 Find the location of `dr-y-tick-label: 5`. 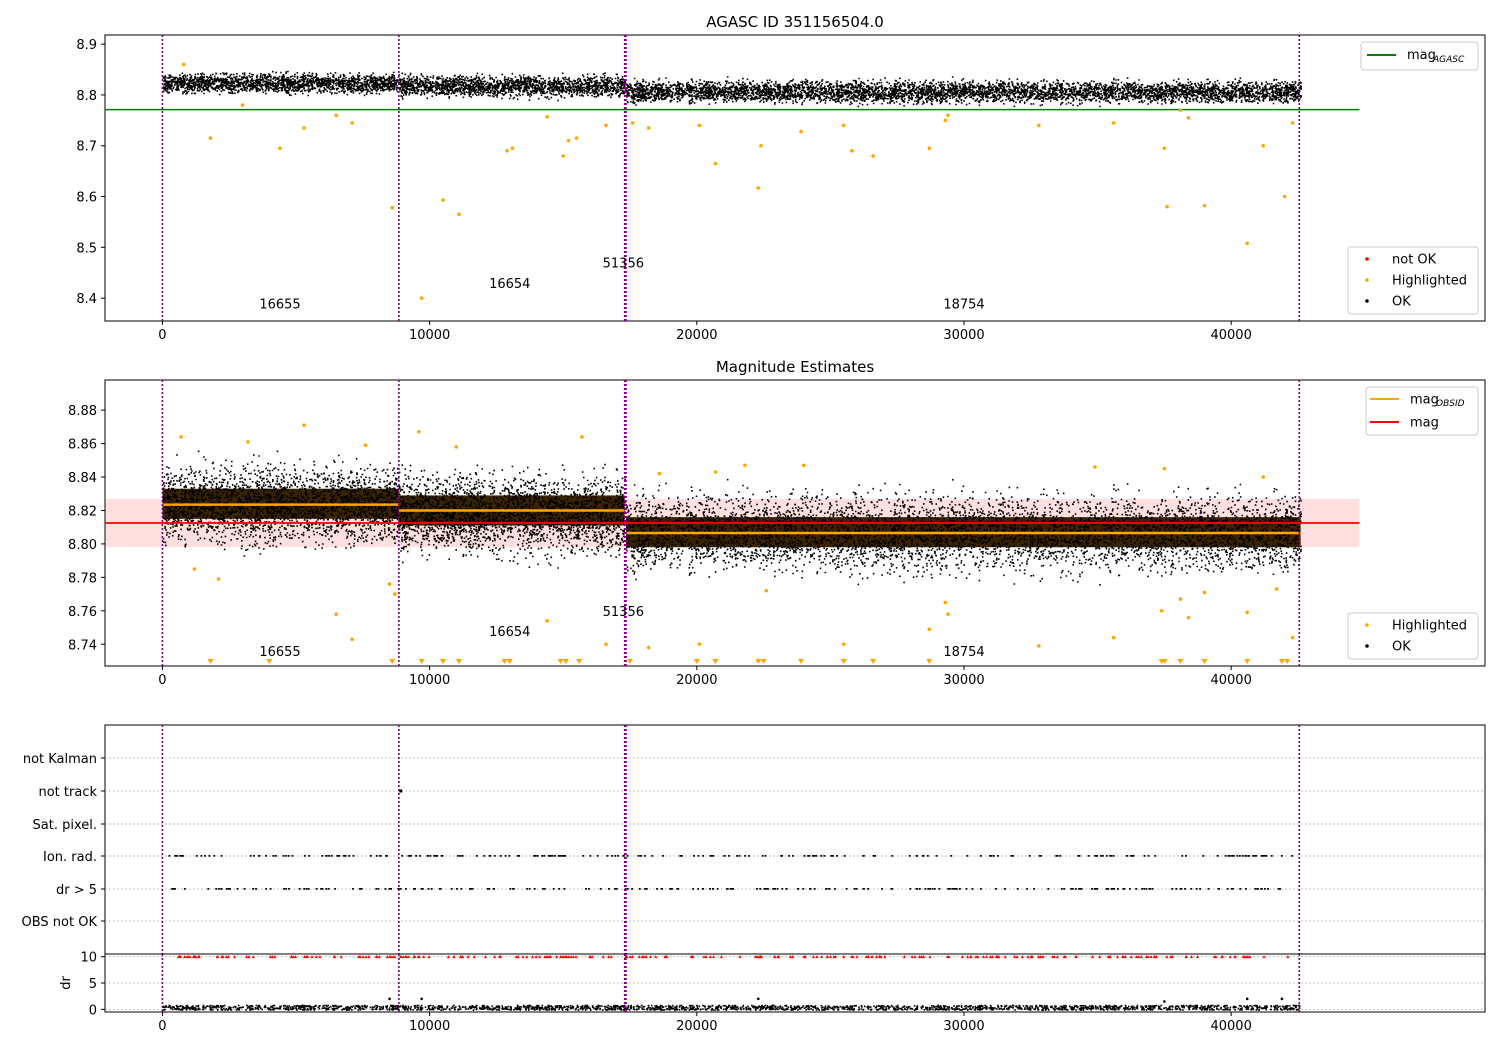

dr-y-tick-label: 5 is located at coordinates (93, 984).